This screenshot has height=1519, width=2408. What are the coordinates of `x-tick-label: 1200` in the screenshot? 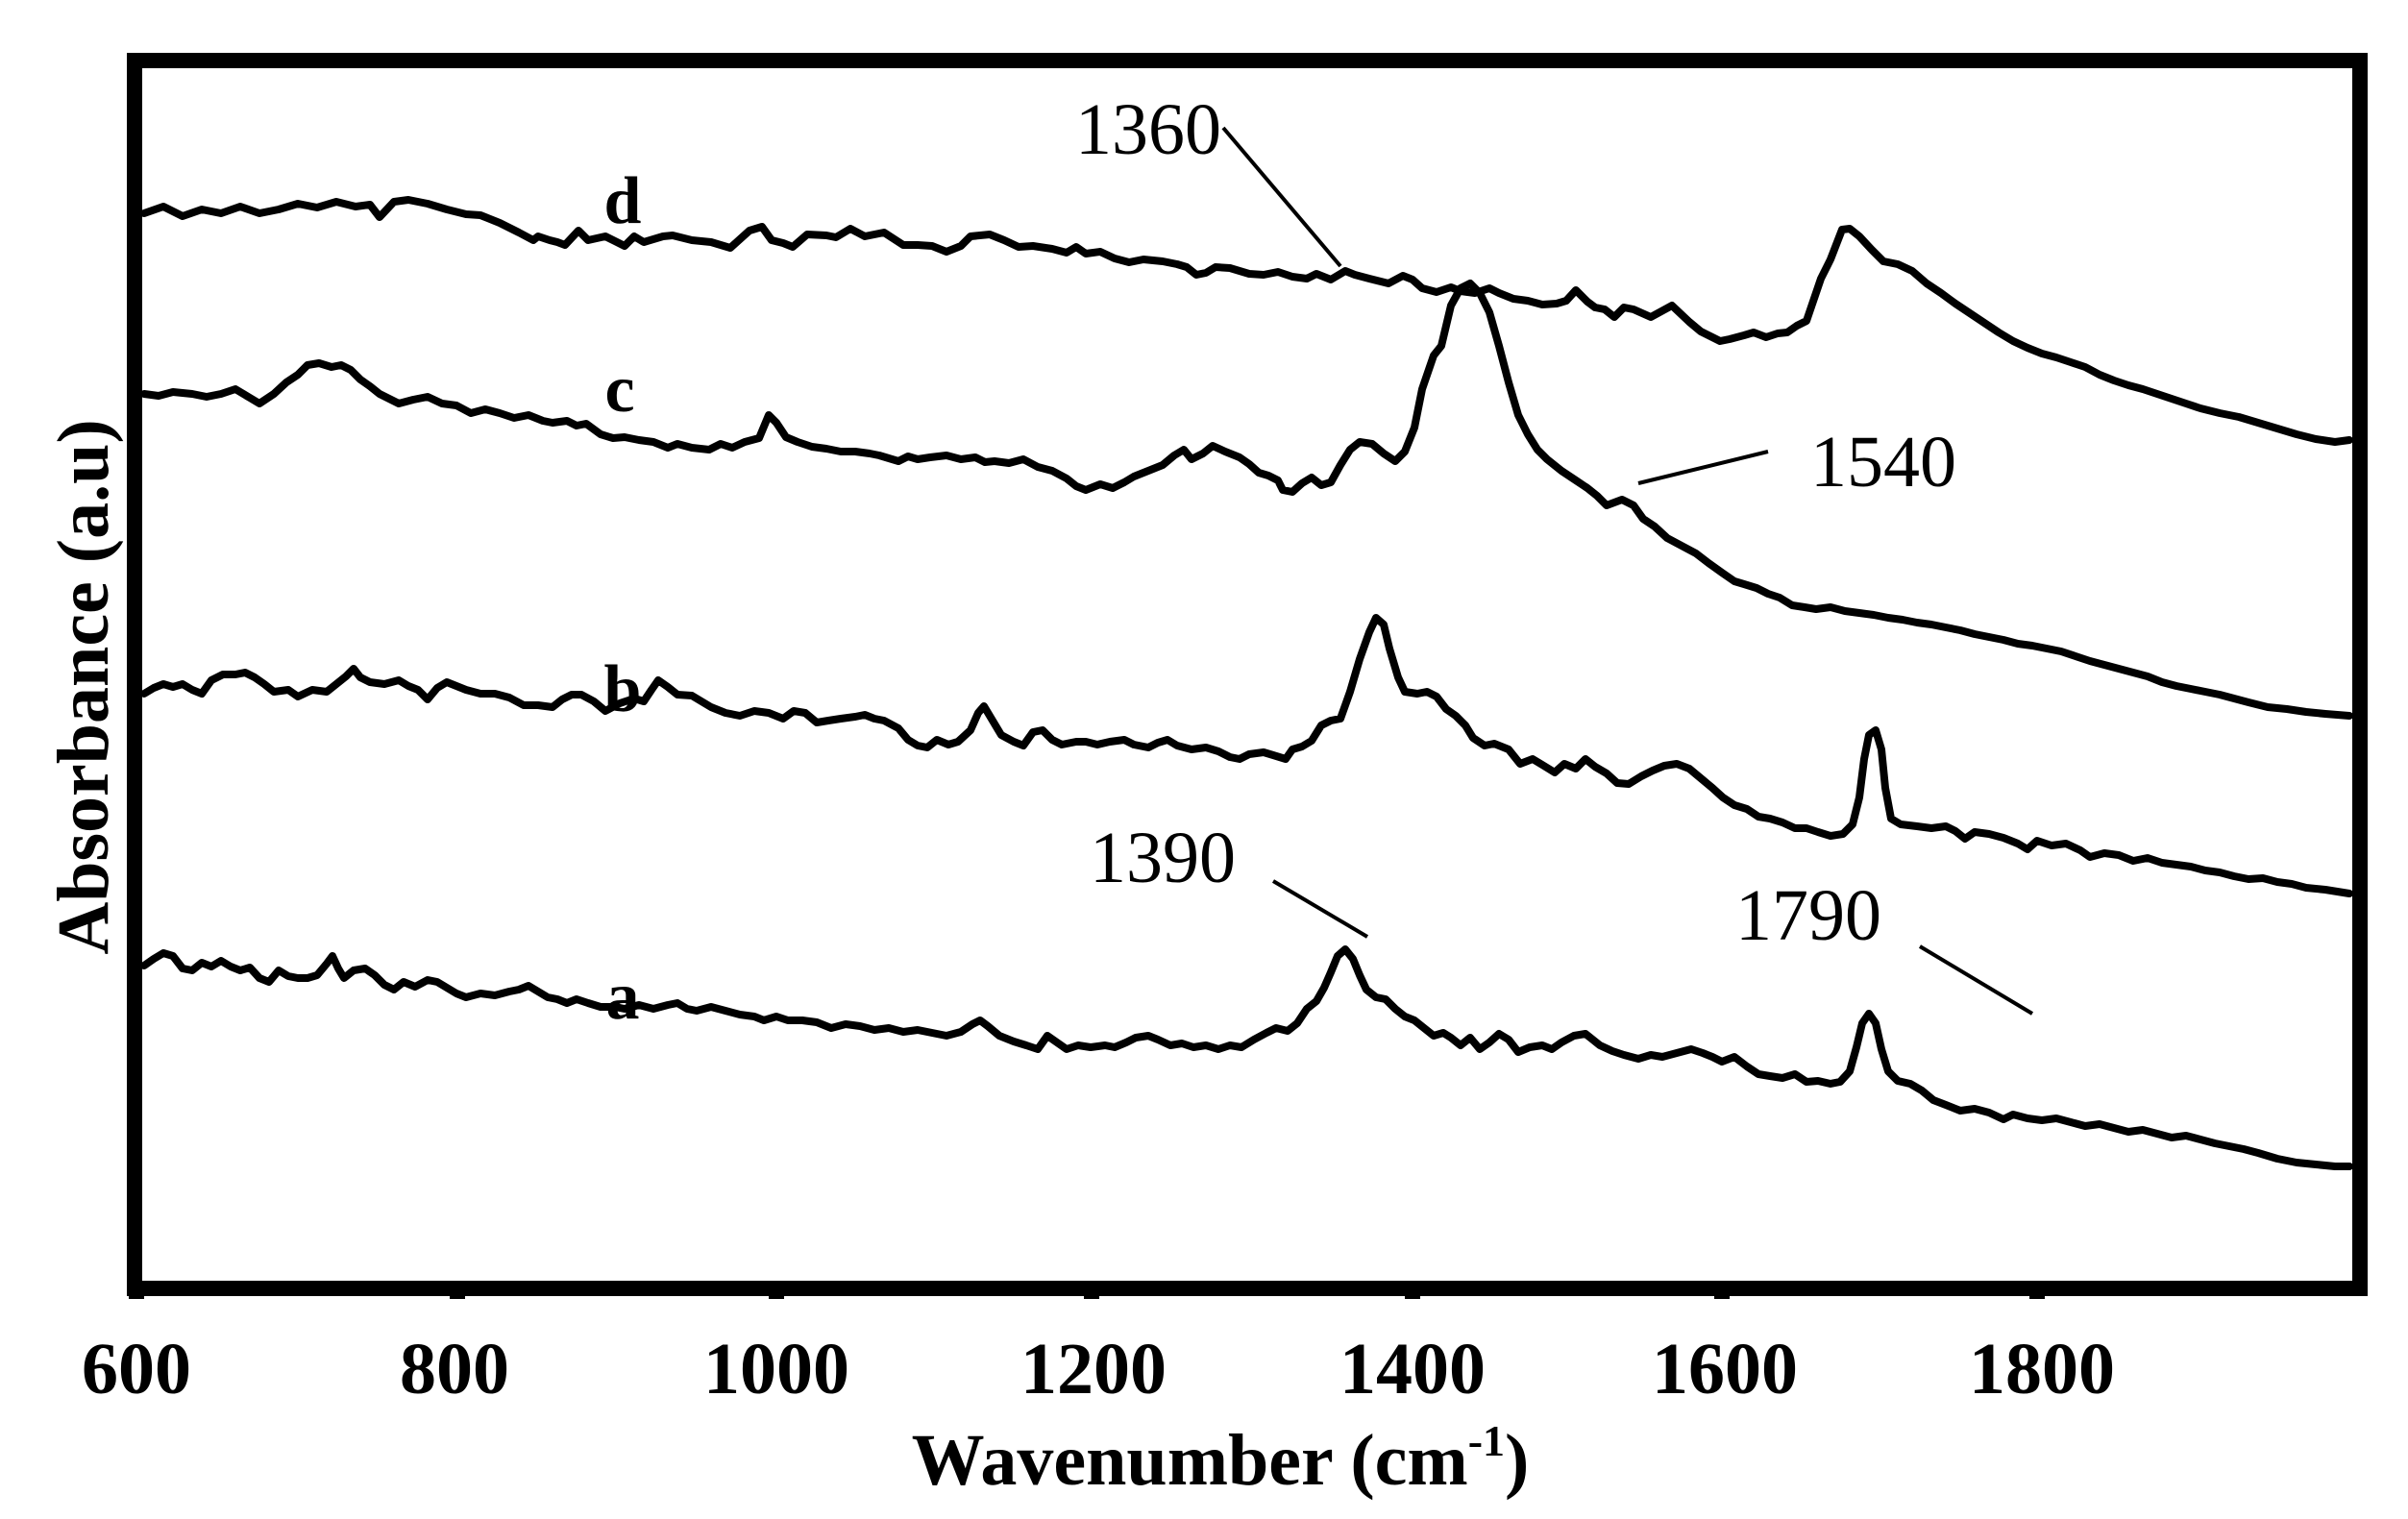 It's located at (1093, 1369).